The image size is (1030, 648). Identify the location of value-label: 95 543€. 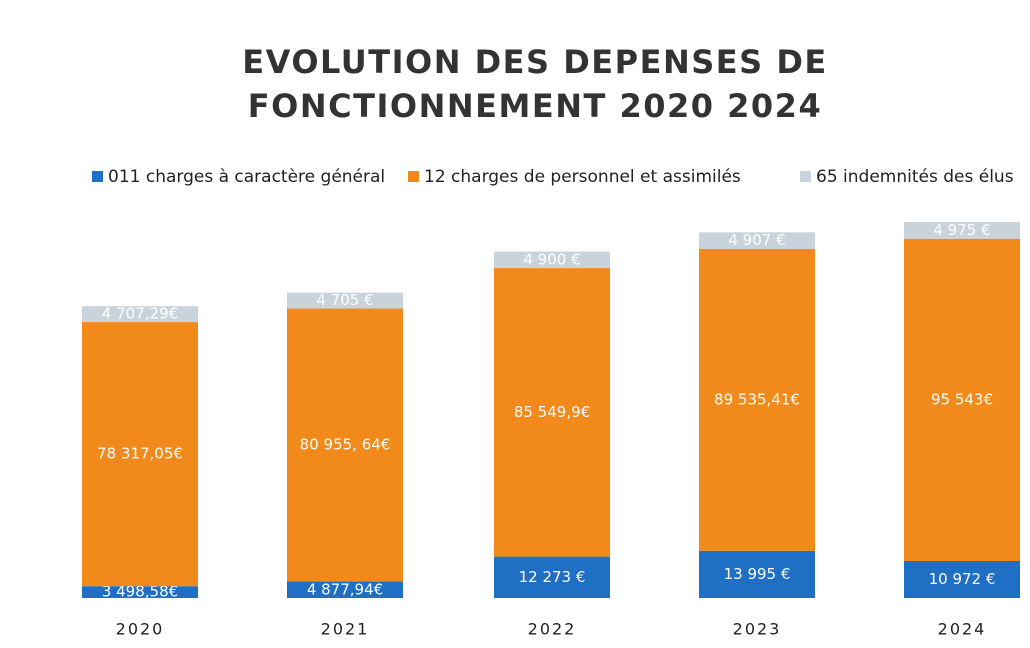
(962, 399).